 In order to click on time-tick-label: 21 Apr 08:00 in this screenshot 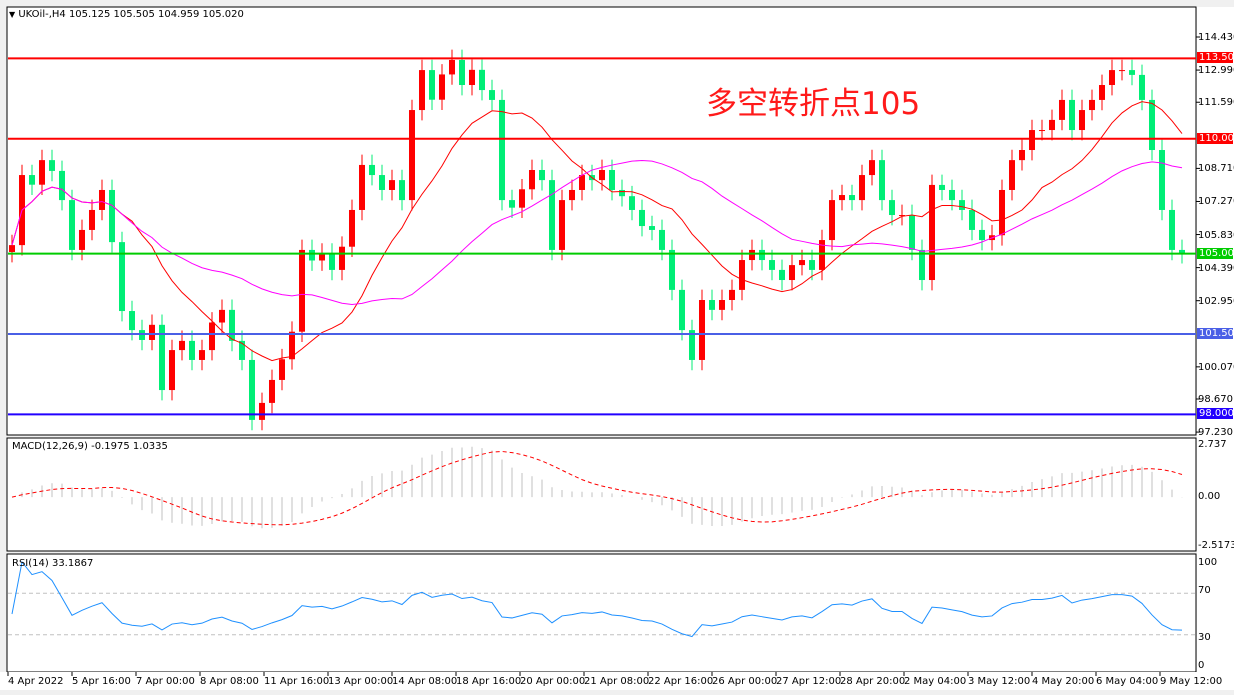, I will do `click(617, 681)`.